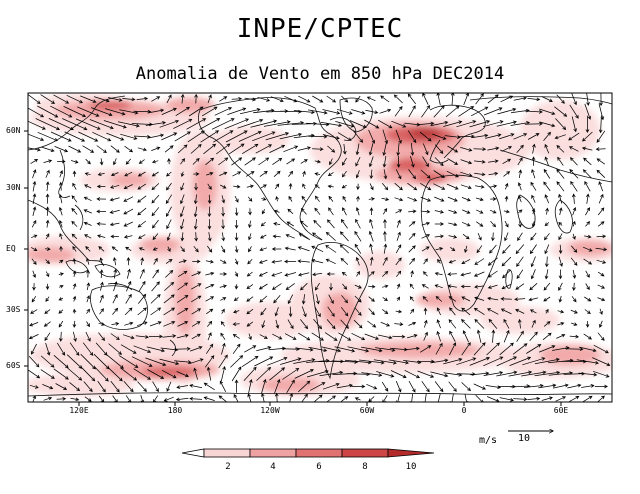 The image size is (640, 494). Describe the element at coordinates (320, 74) in the screenshot. I see `chart-subtitle: Anomalia de Vento em 850 hPa DEC2014` at that location.